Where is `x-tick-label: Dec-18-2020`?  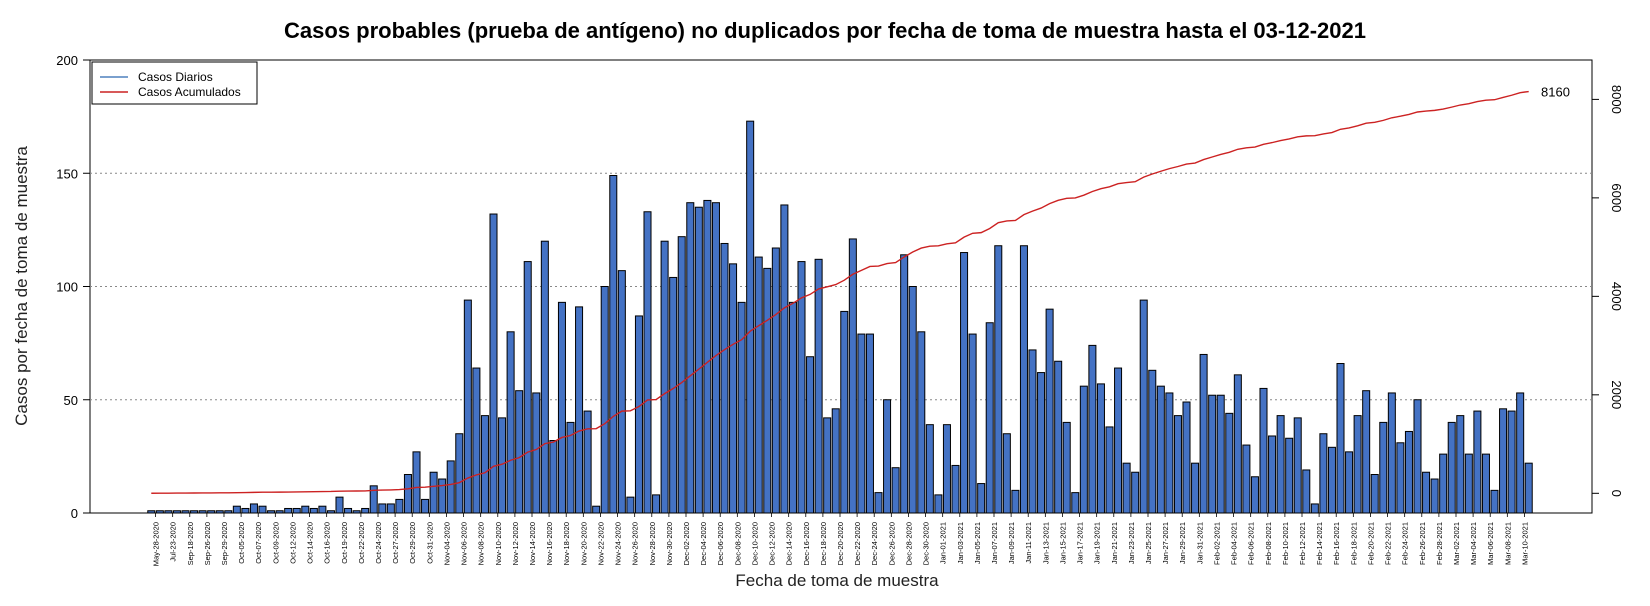
x-tick-label: Dec-18-2020 is located at coordinates (823, 543).